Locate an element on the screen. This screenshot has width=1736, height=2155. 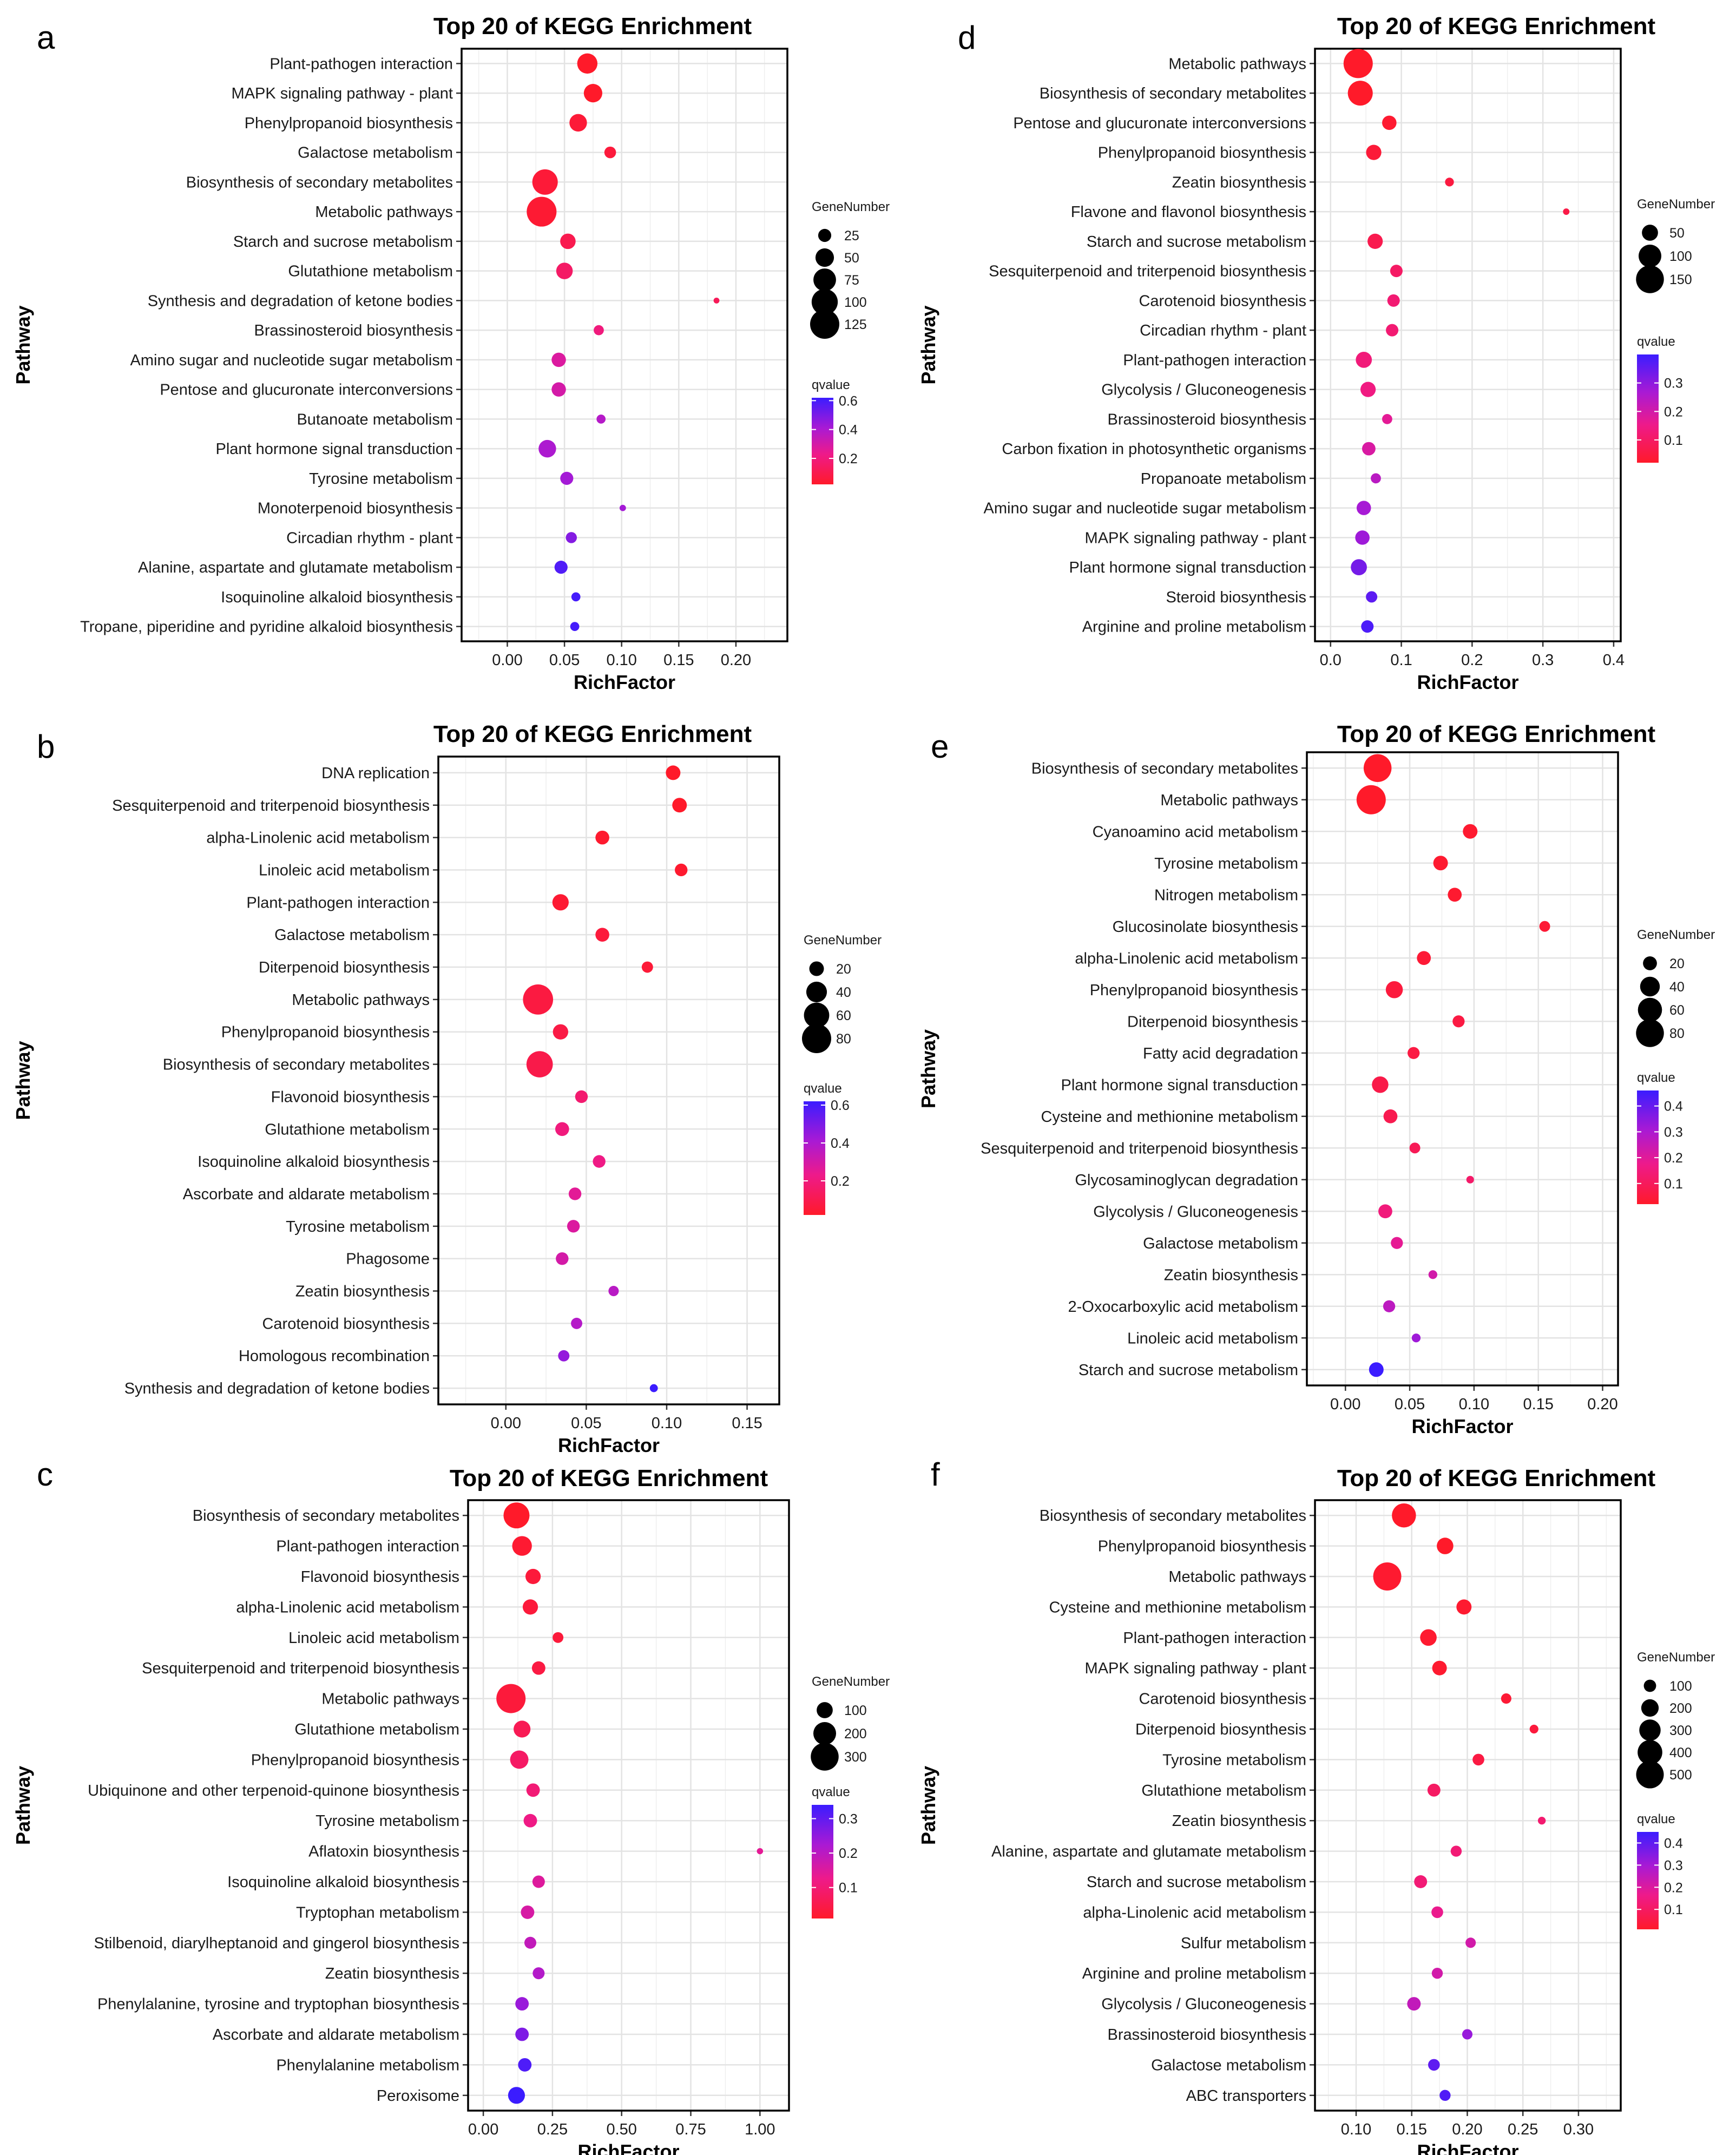
y-tick-label: Plant hormone signal transduction is located at coordinates (1188, 568).